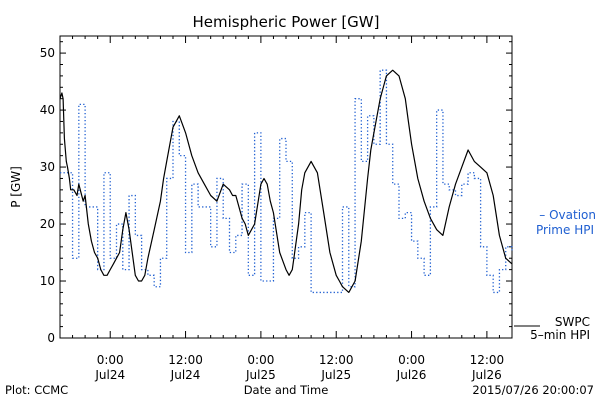 Image resolution: width=600 pixels, height=400 pixels. Describe the element at coordinates (51, 338) in the screenshot. I see `y-tick-label: 0` at that location.